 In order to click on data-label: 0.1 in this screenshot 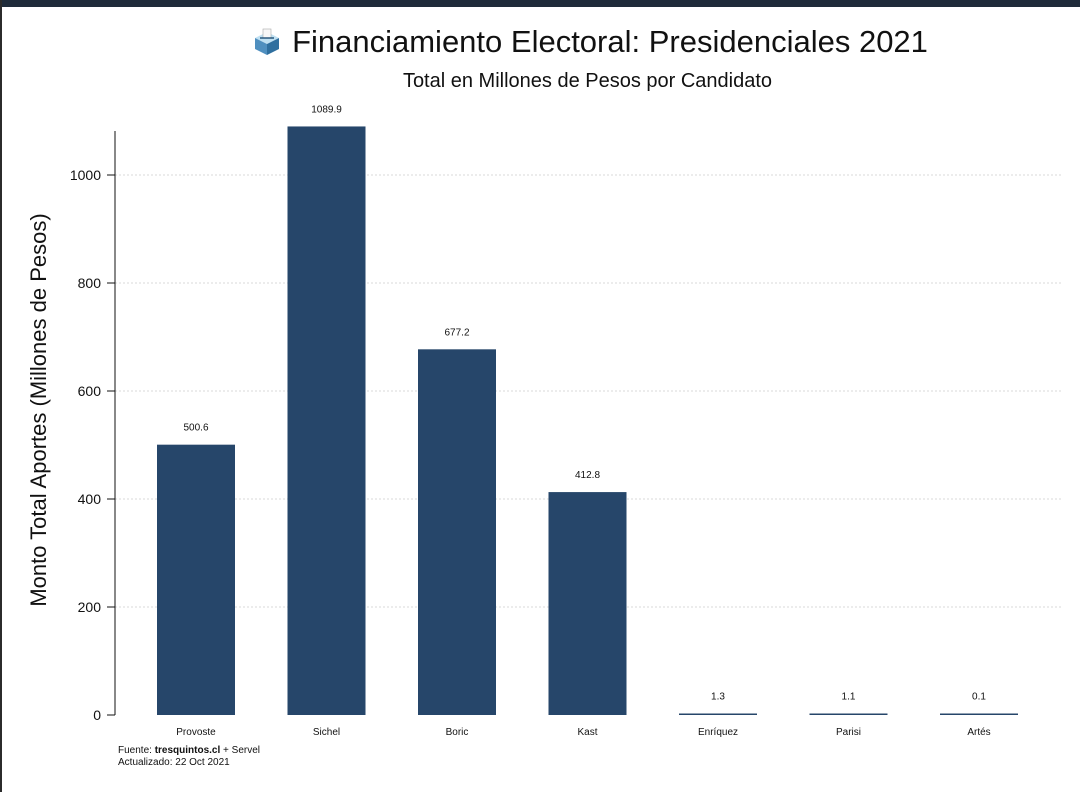, I will do `click(979, 697)`.